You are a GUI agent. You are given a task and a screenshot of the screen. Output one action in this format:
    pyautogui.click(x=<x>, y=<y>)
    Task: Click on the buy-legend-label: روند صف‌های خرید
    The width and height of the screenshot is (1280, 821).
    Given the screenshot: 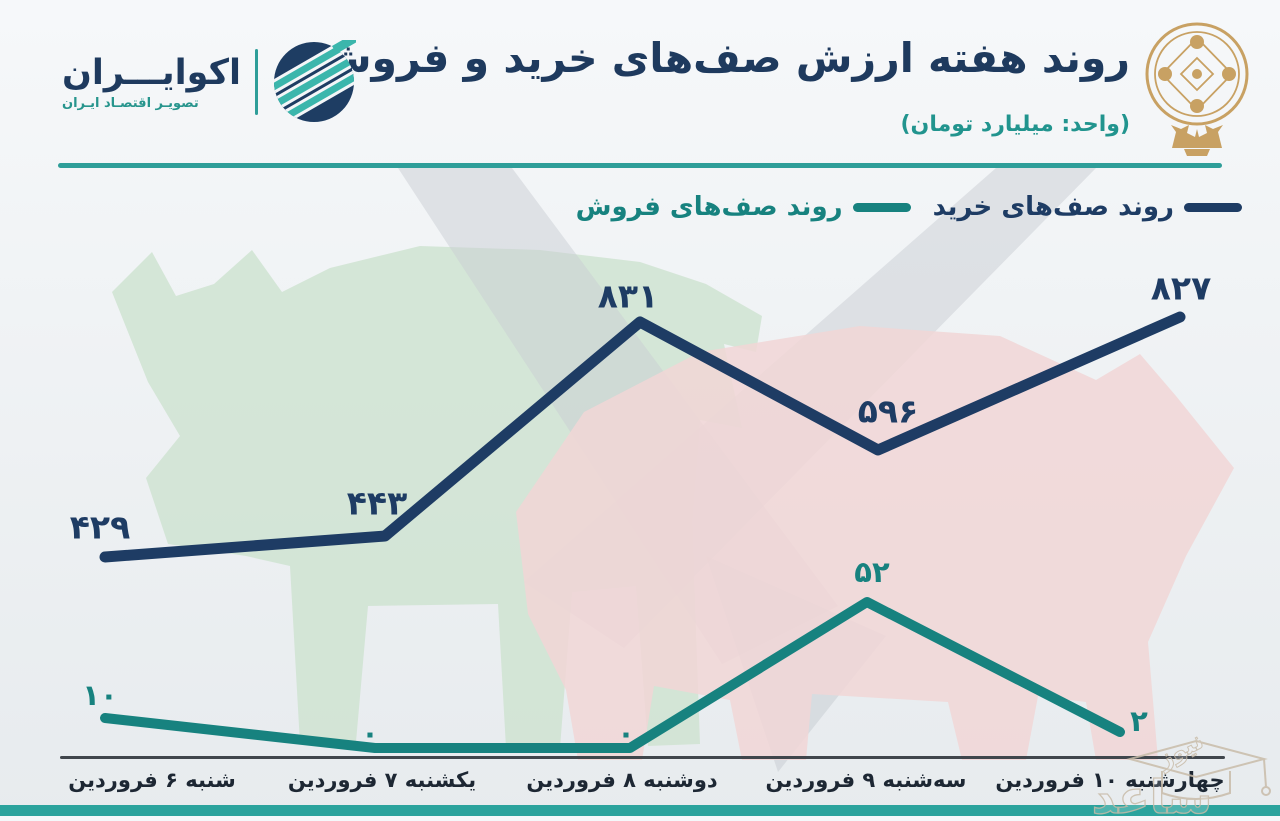 What is the action you would take?
    pyautogui.click(x=1053, y=207)
    